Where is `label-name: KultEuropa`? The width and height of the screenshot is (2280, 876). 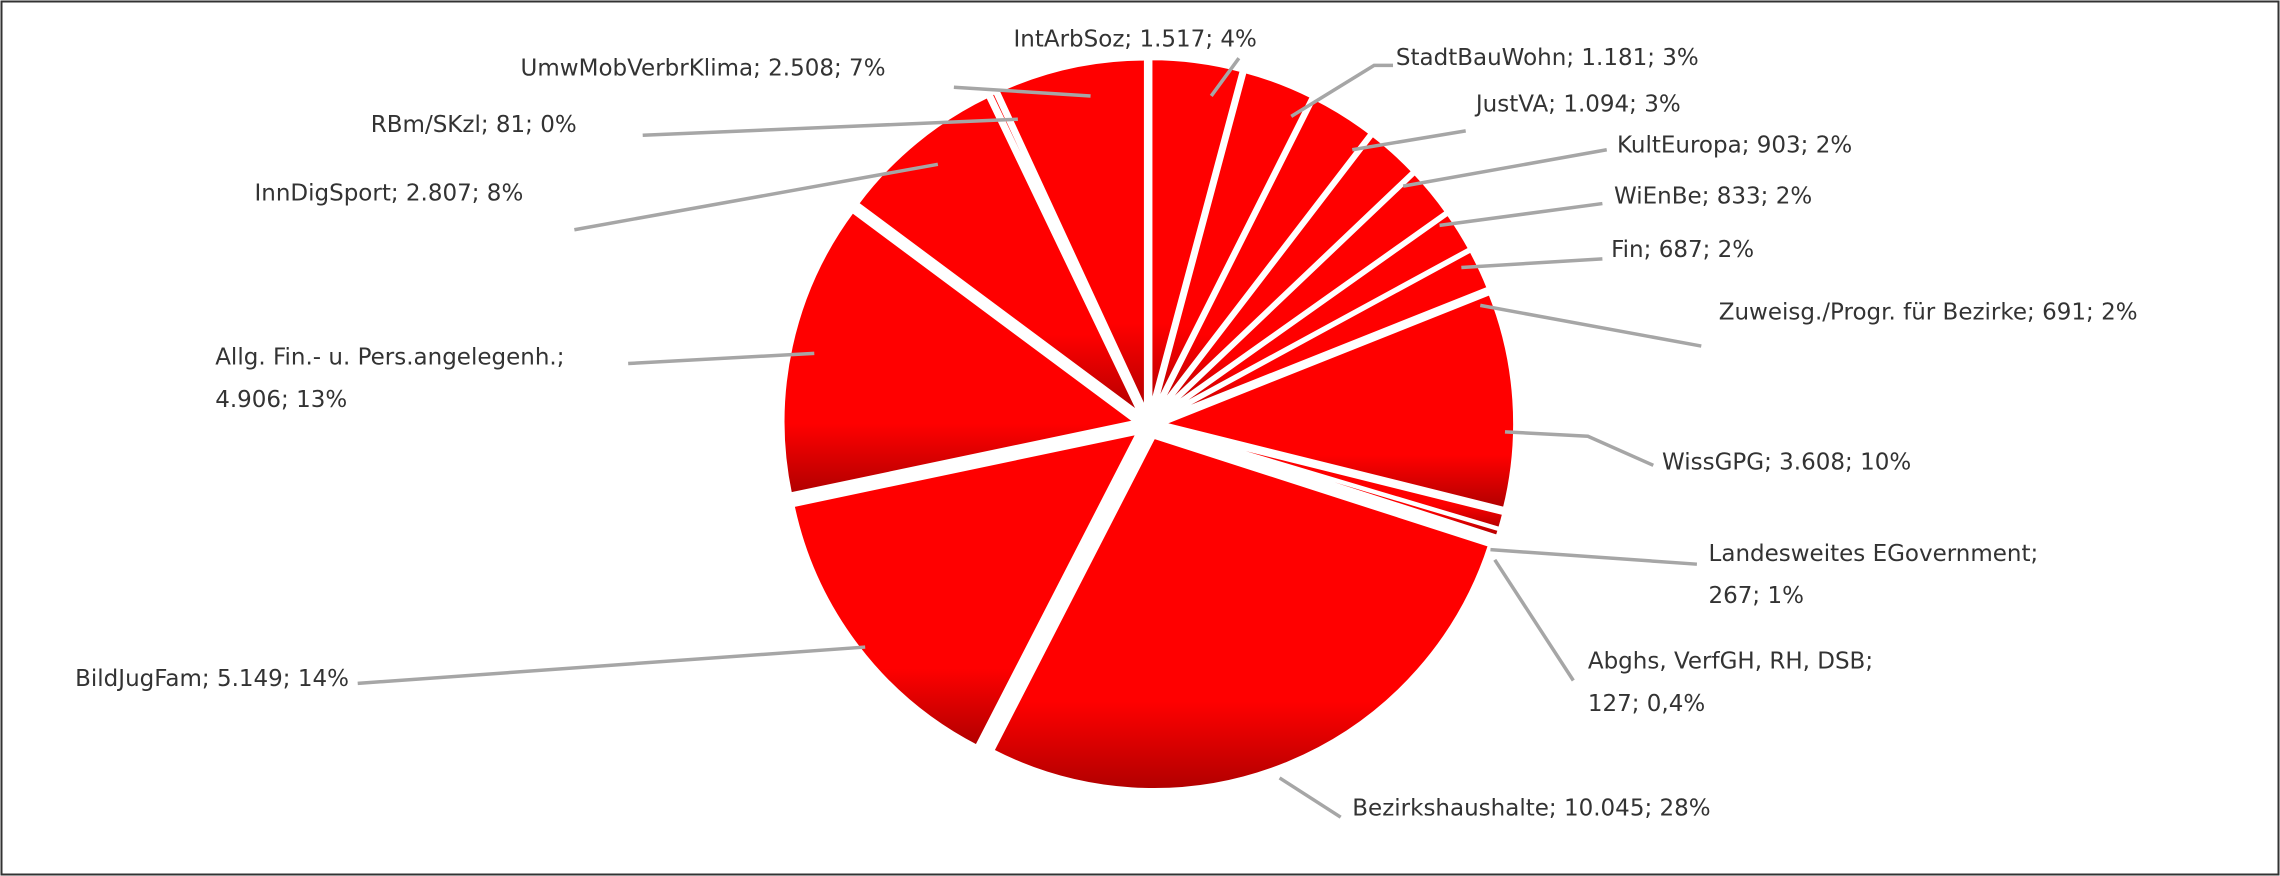 label-name: KultEuropa is located at coordinates (1679, 145).